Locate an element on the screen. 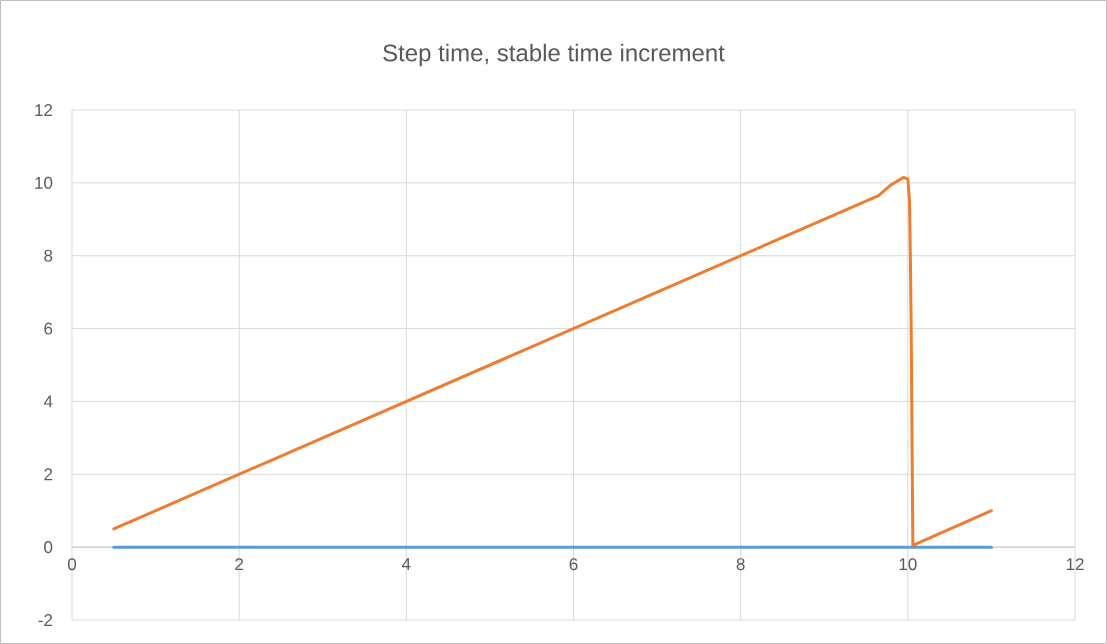 This screenshot has width=1107, height=644. y-tick-label: 0 is located at coordinates (48, 547).